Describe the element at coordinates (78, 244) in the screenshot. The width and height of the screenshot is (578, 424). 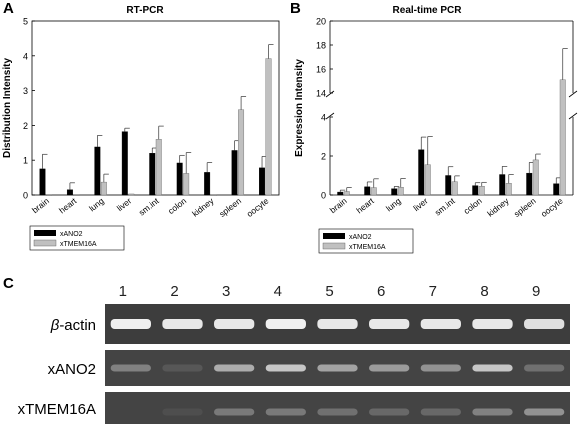
I see `legend-label-xtmem16a: xTMEM16A` at that location.